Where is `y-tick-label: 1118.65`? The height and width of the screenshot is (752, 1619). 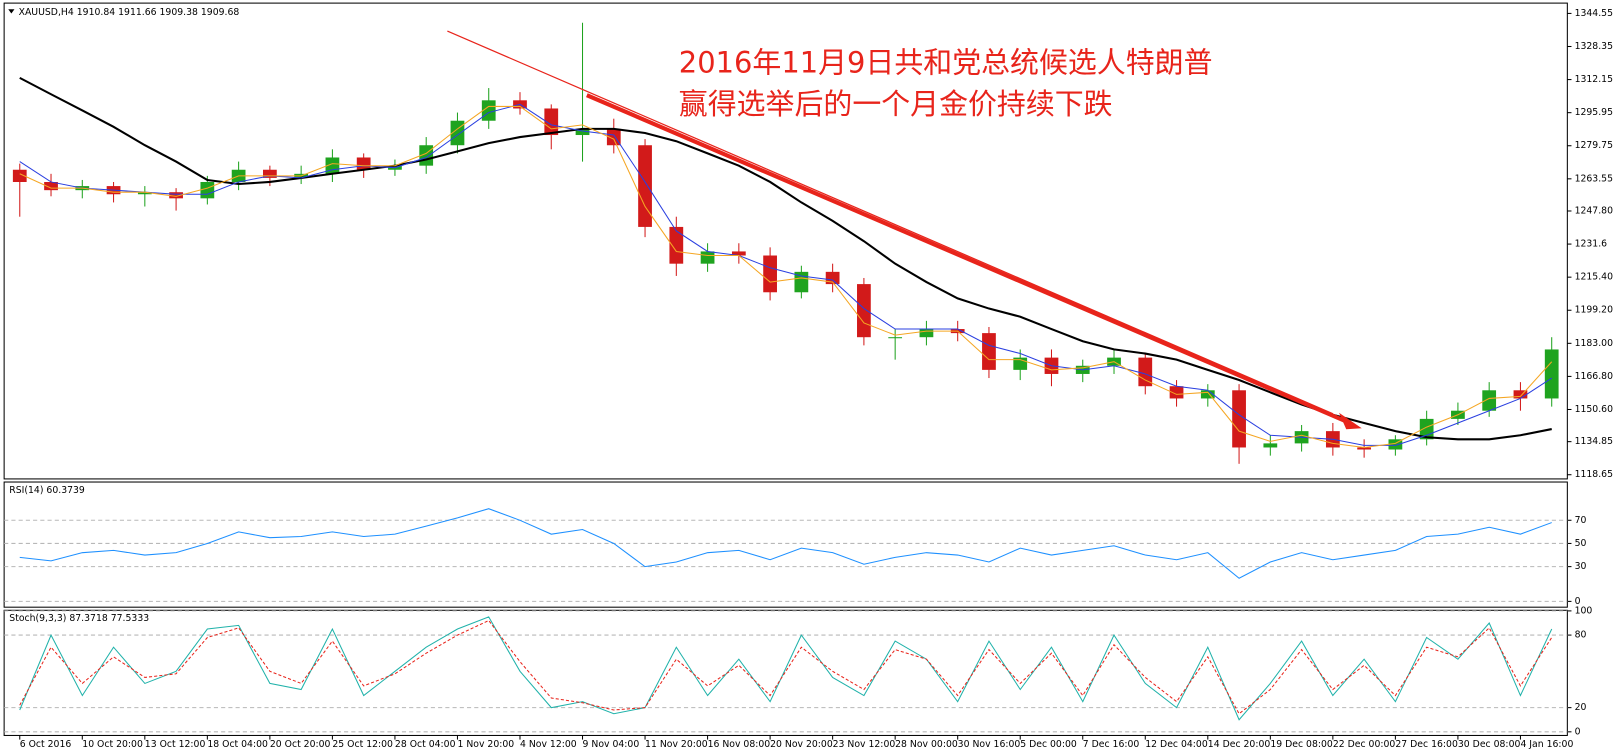 y-tick-label: 1118.65 is located at coordinates (1594, 474).